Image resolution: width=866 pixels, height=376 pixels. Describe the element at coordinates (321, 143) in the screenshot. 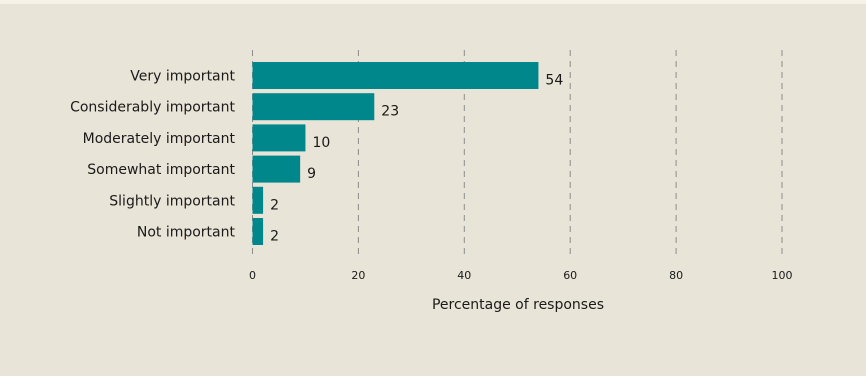

I see `data-label: 10` at that location.